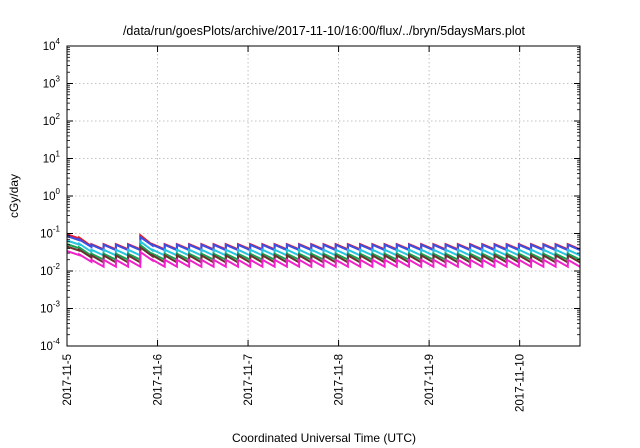 This screenshot has width=640, height=448. What do you see at coordinates (521, 383) in the screenshot?
I see `x-tick-label: 2017-11-10` at bounding box center [521, 383].